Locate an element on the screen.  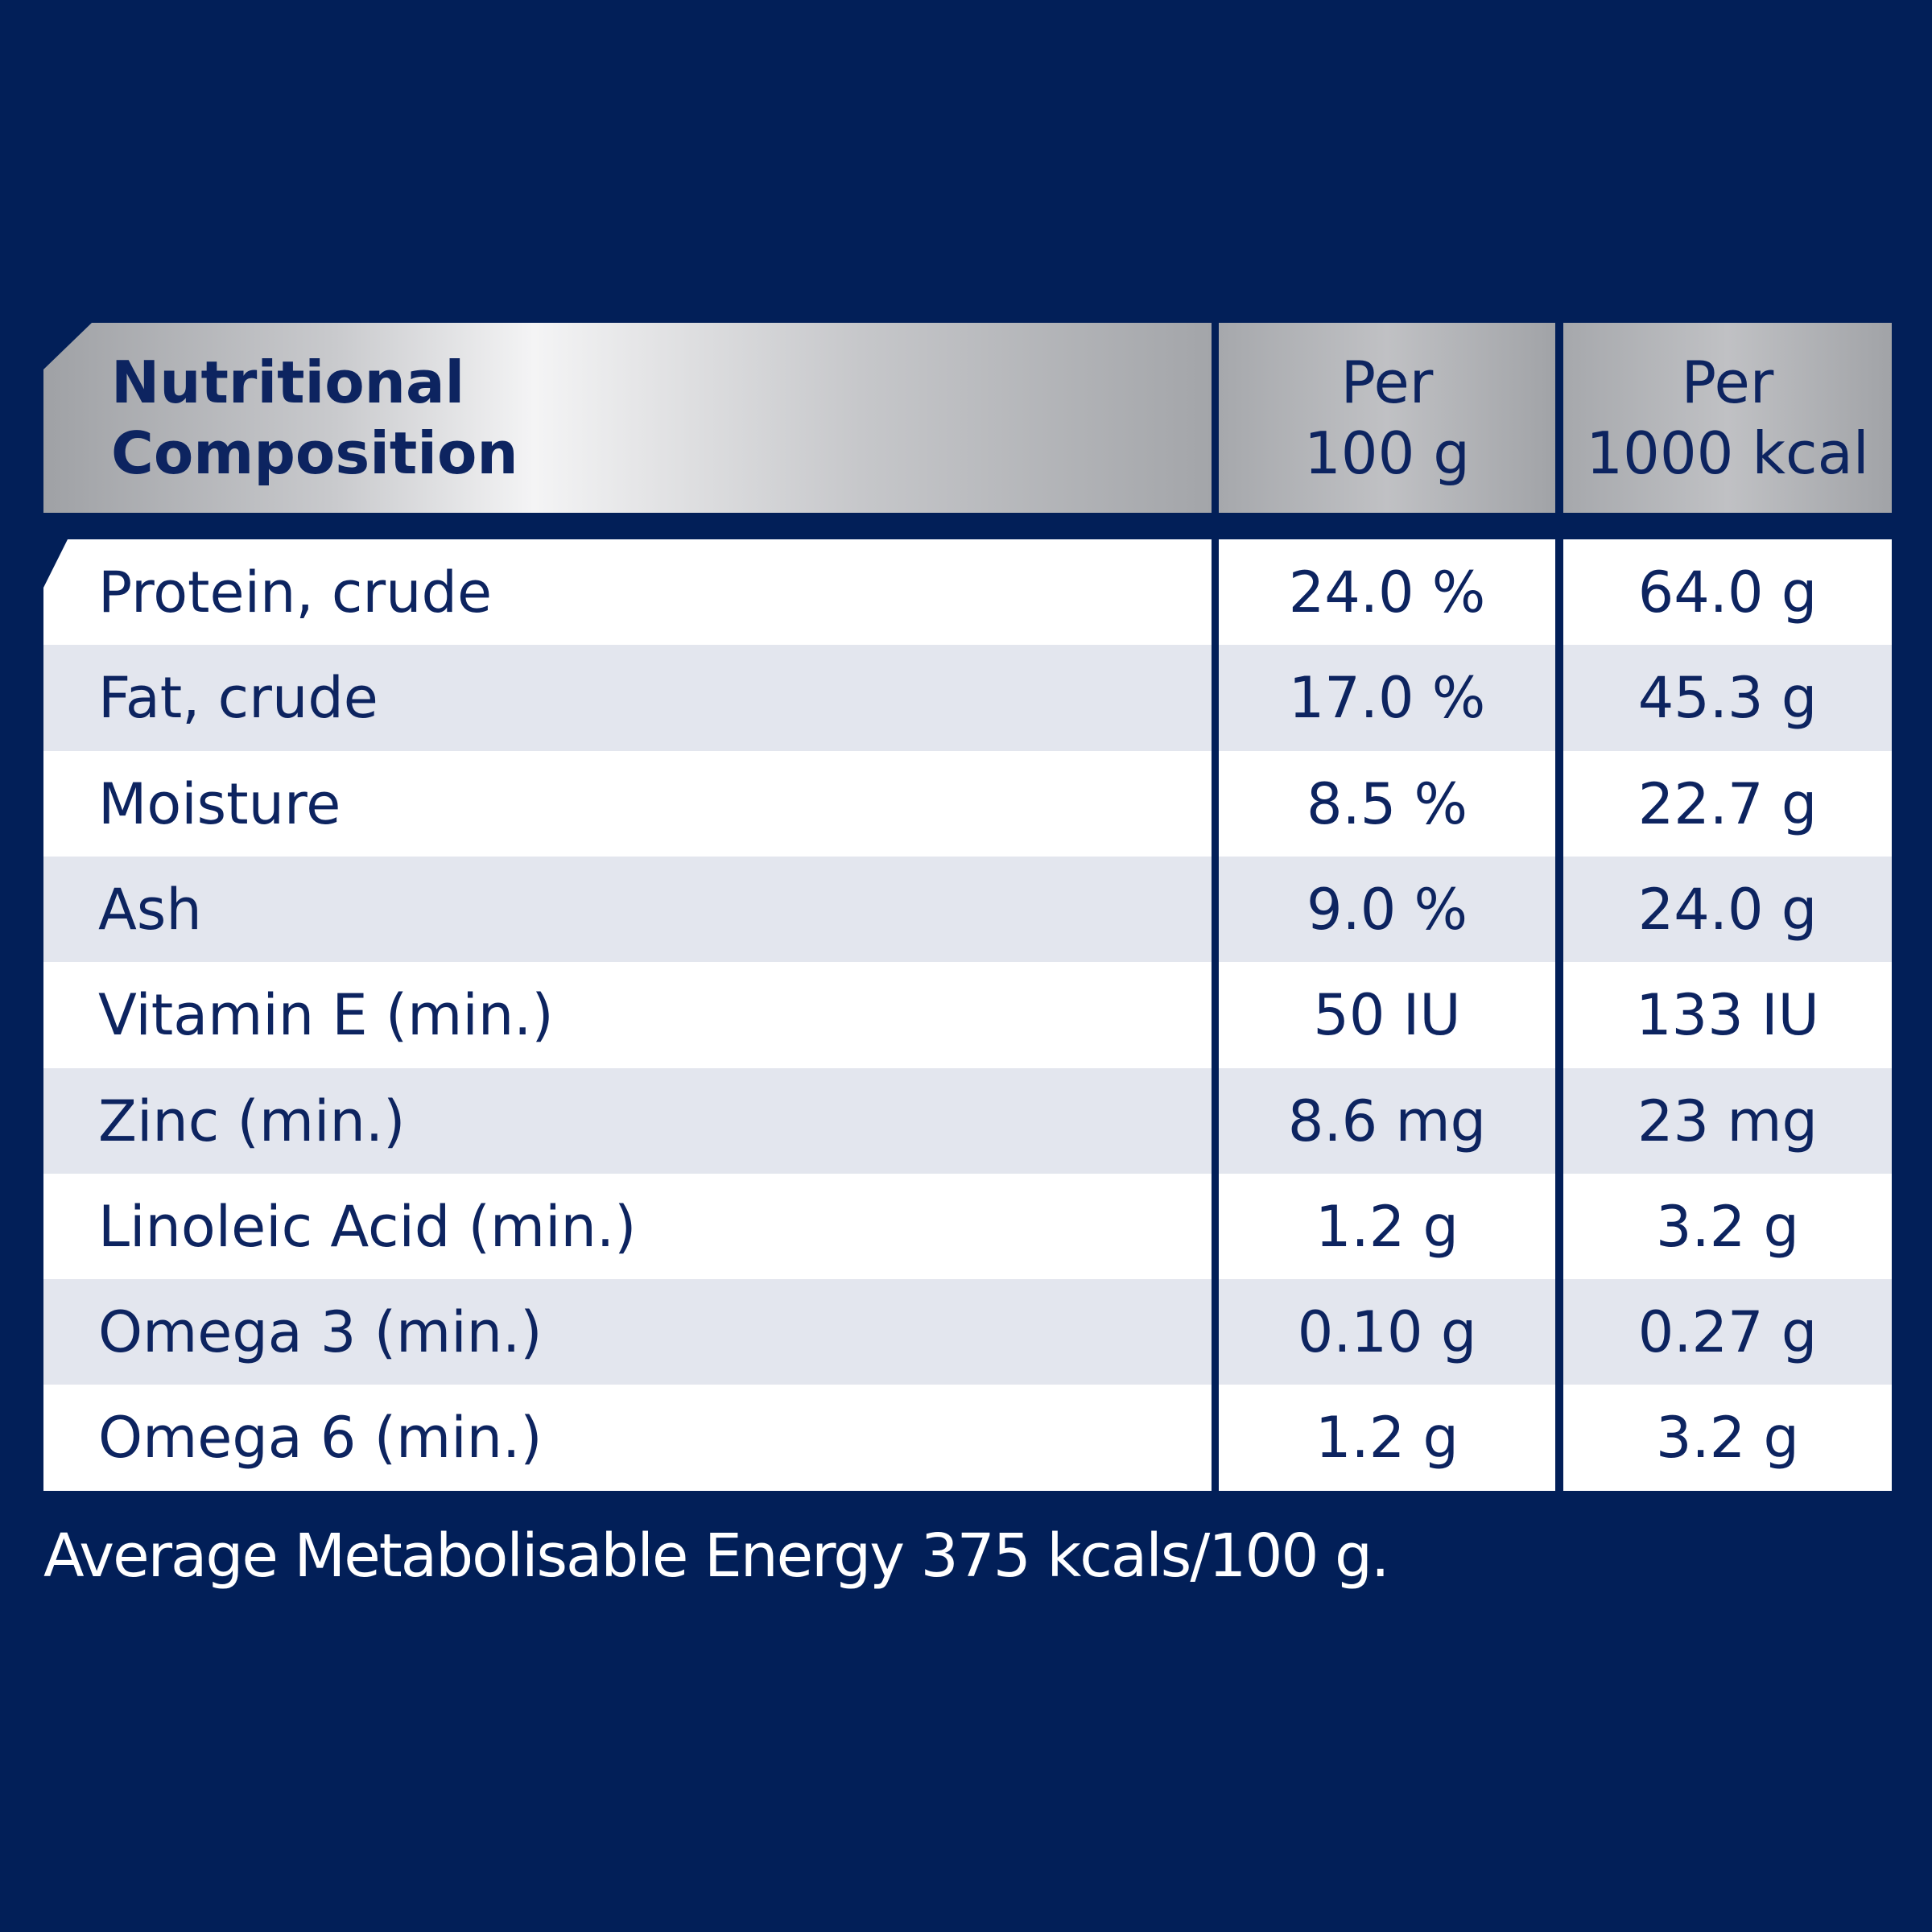
table-cell: Moisture is located at coordinates (627, 803).